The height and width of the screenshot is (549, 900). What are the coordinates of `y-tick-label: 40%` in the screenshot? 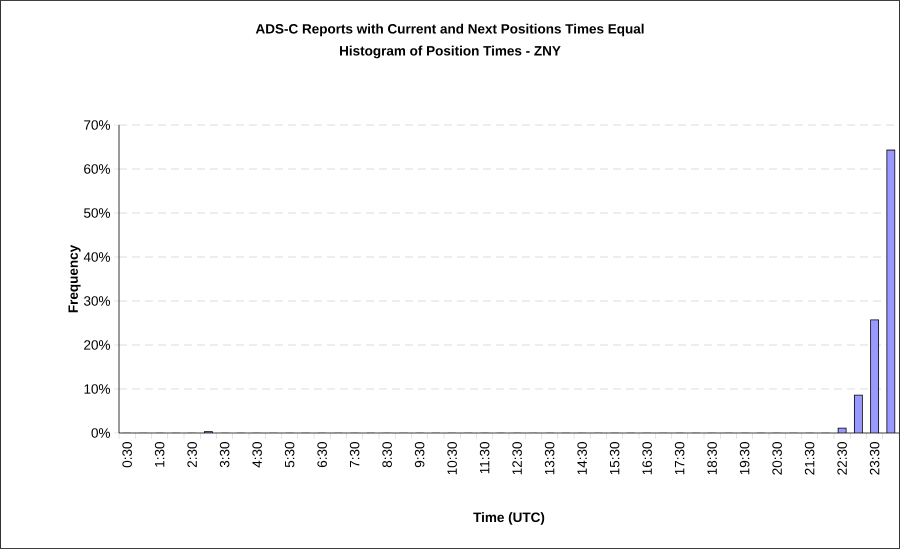 It's located at (97, 257).